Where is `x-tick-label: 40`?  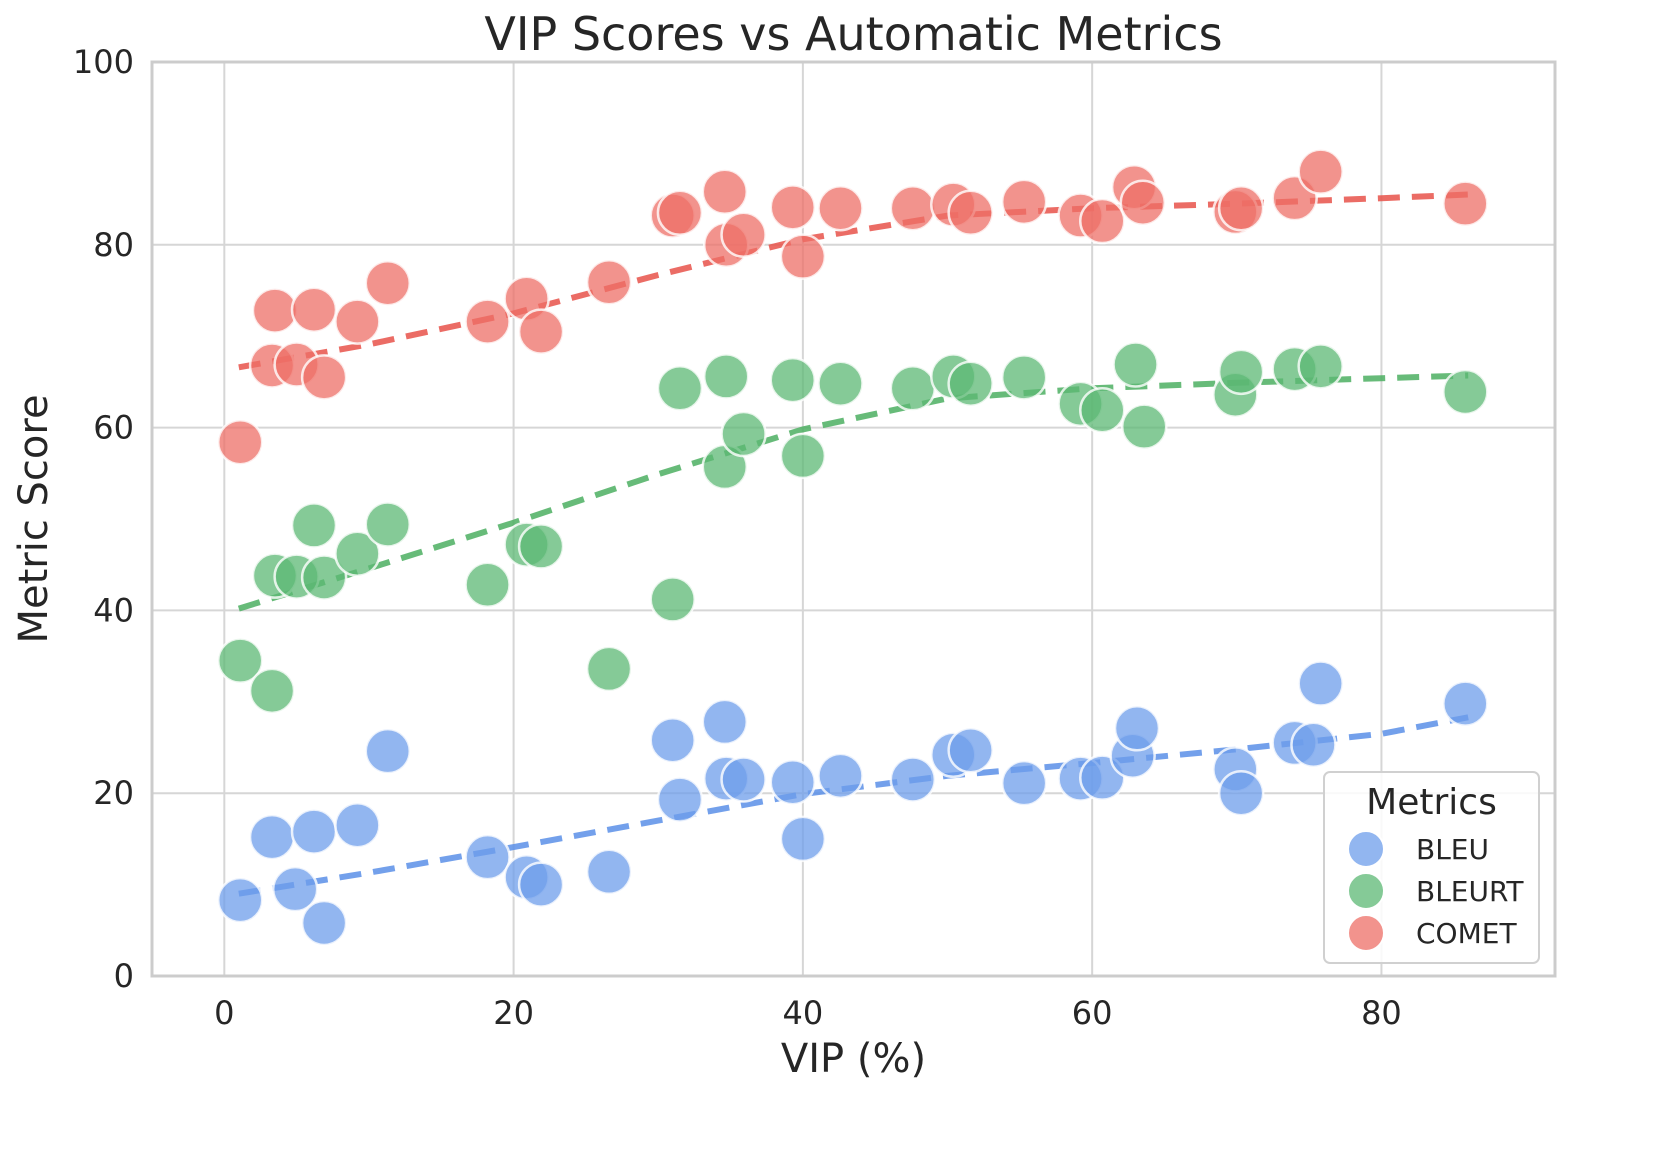
x-tick-label: 40 is located at coordinates (803, 1013).